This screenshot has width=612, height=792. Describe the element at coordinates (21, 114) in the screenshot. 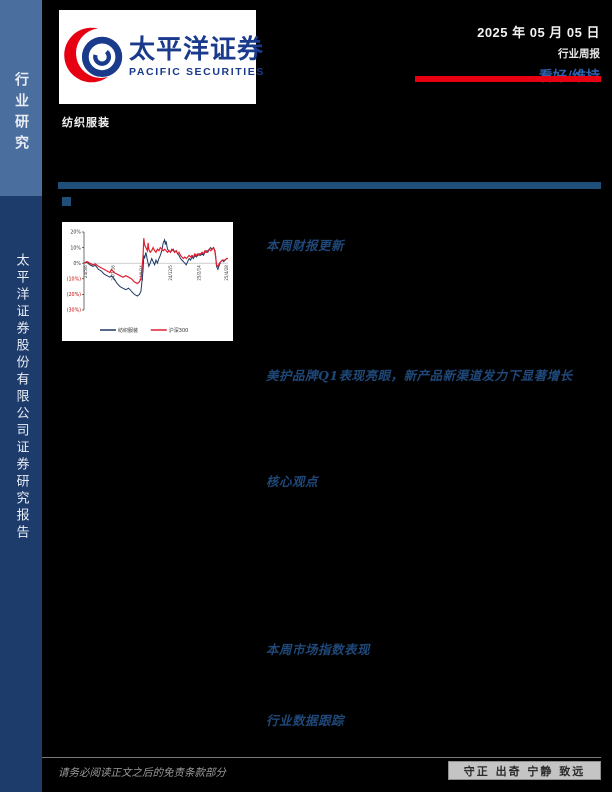

I see `sidebar-category-label: 行业研究` at that location.